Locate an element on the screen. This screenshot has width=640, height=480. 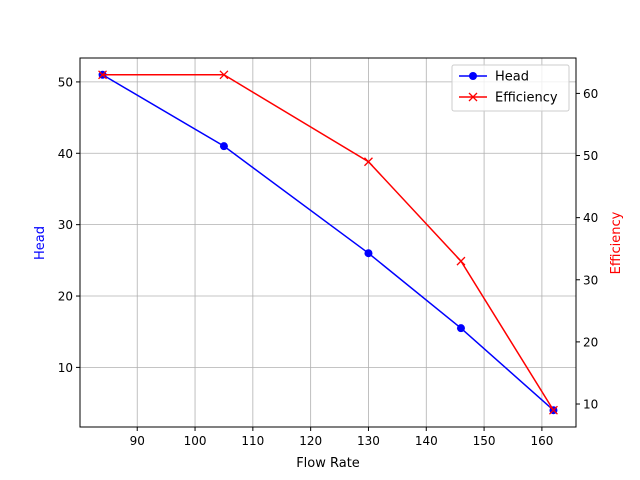
x-axis-label: Flow Rate is located at coordinates (328, 463).